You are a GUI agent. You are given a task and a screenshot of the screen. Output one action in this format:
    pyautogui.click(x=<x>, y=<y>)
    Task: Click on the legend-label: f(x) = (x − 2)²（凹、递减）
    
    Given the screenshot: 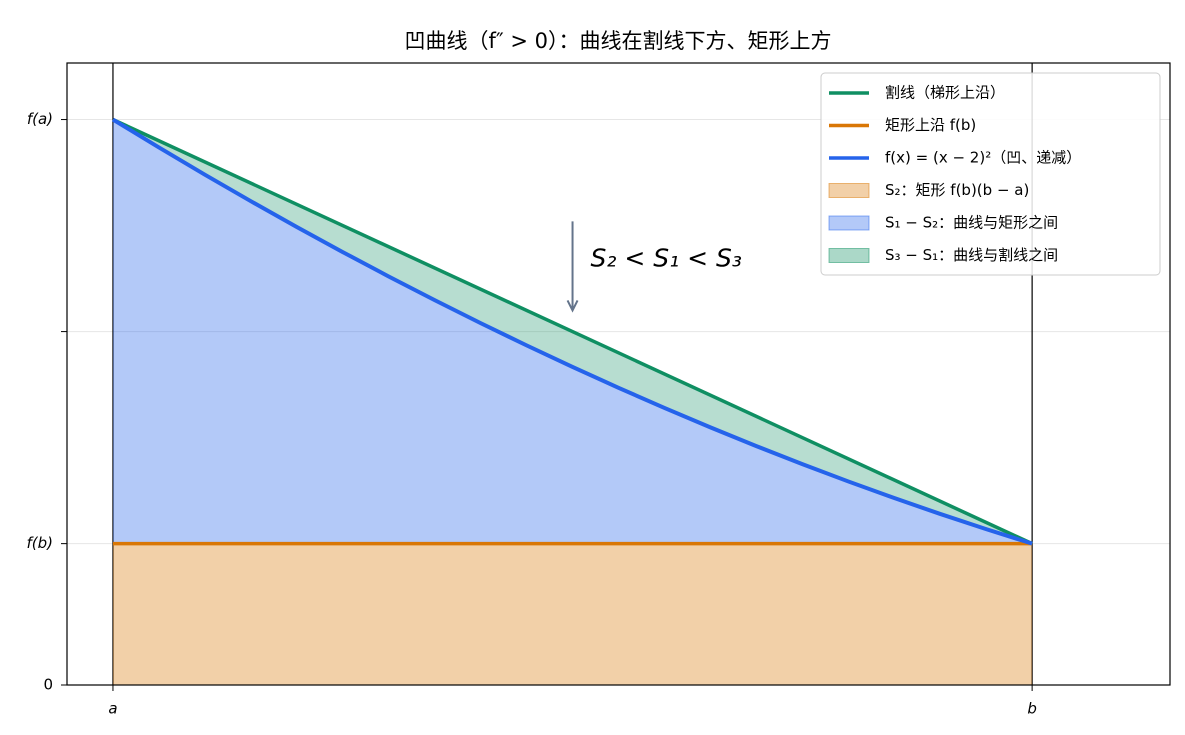 What is the action you would take?
    pyautogui.click(x=983, y=158)
    